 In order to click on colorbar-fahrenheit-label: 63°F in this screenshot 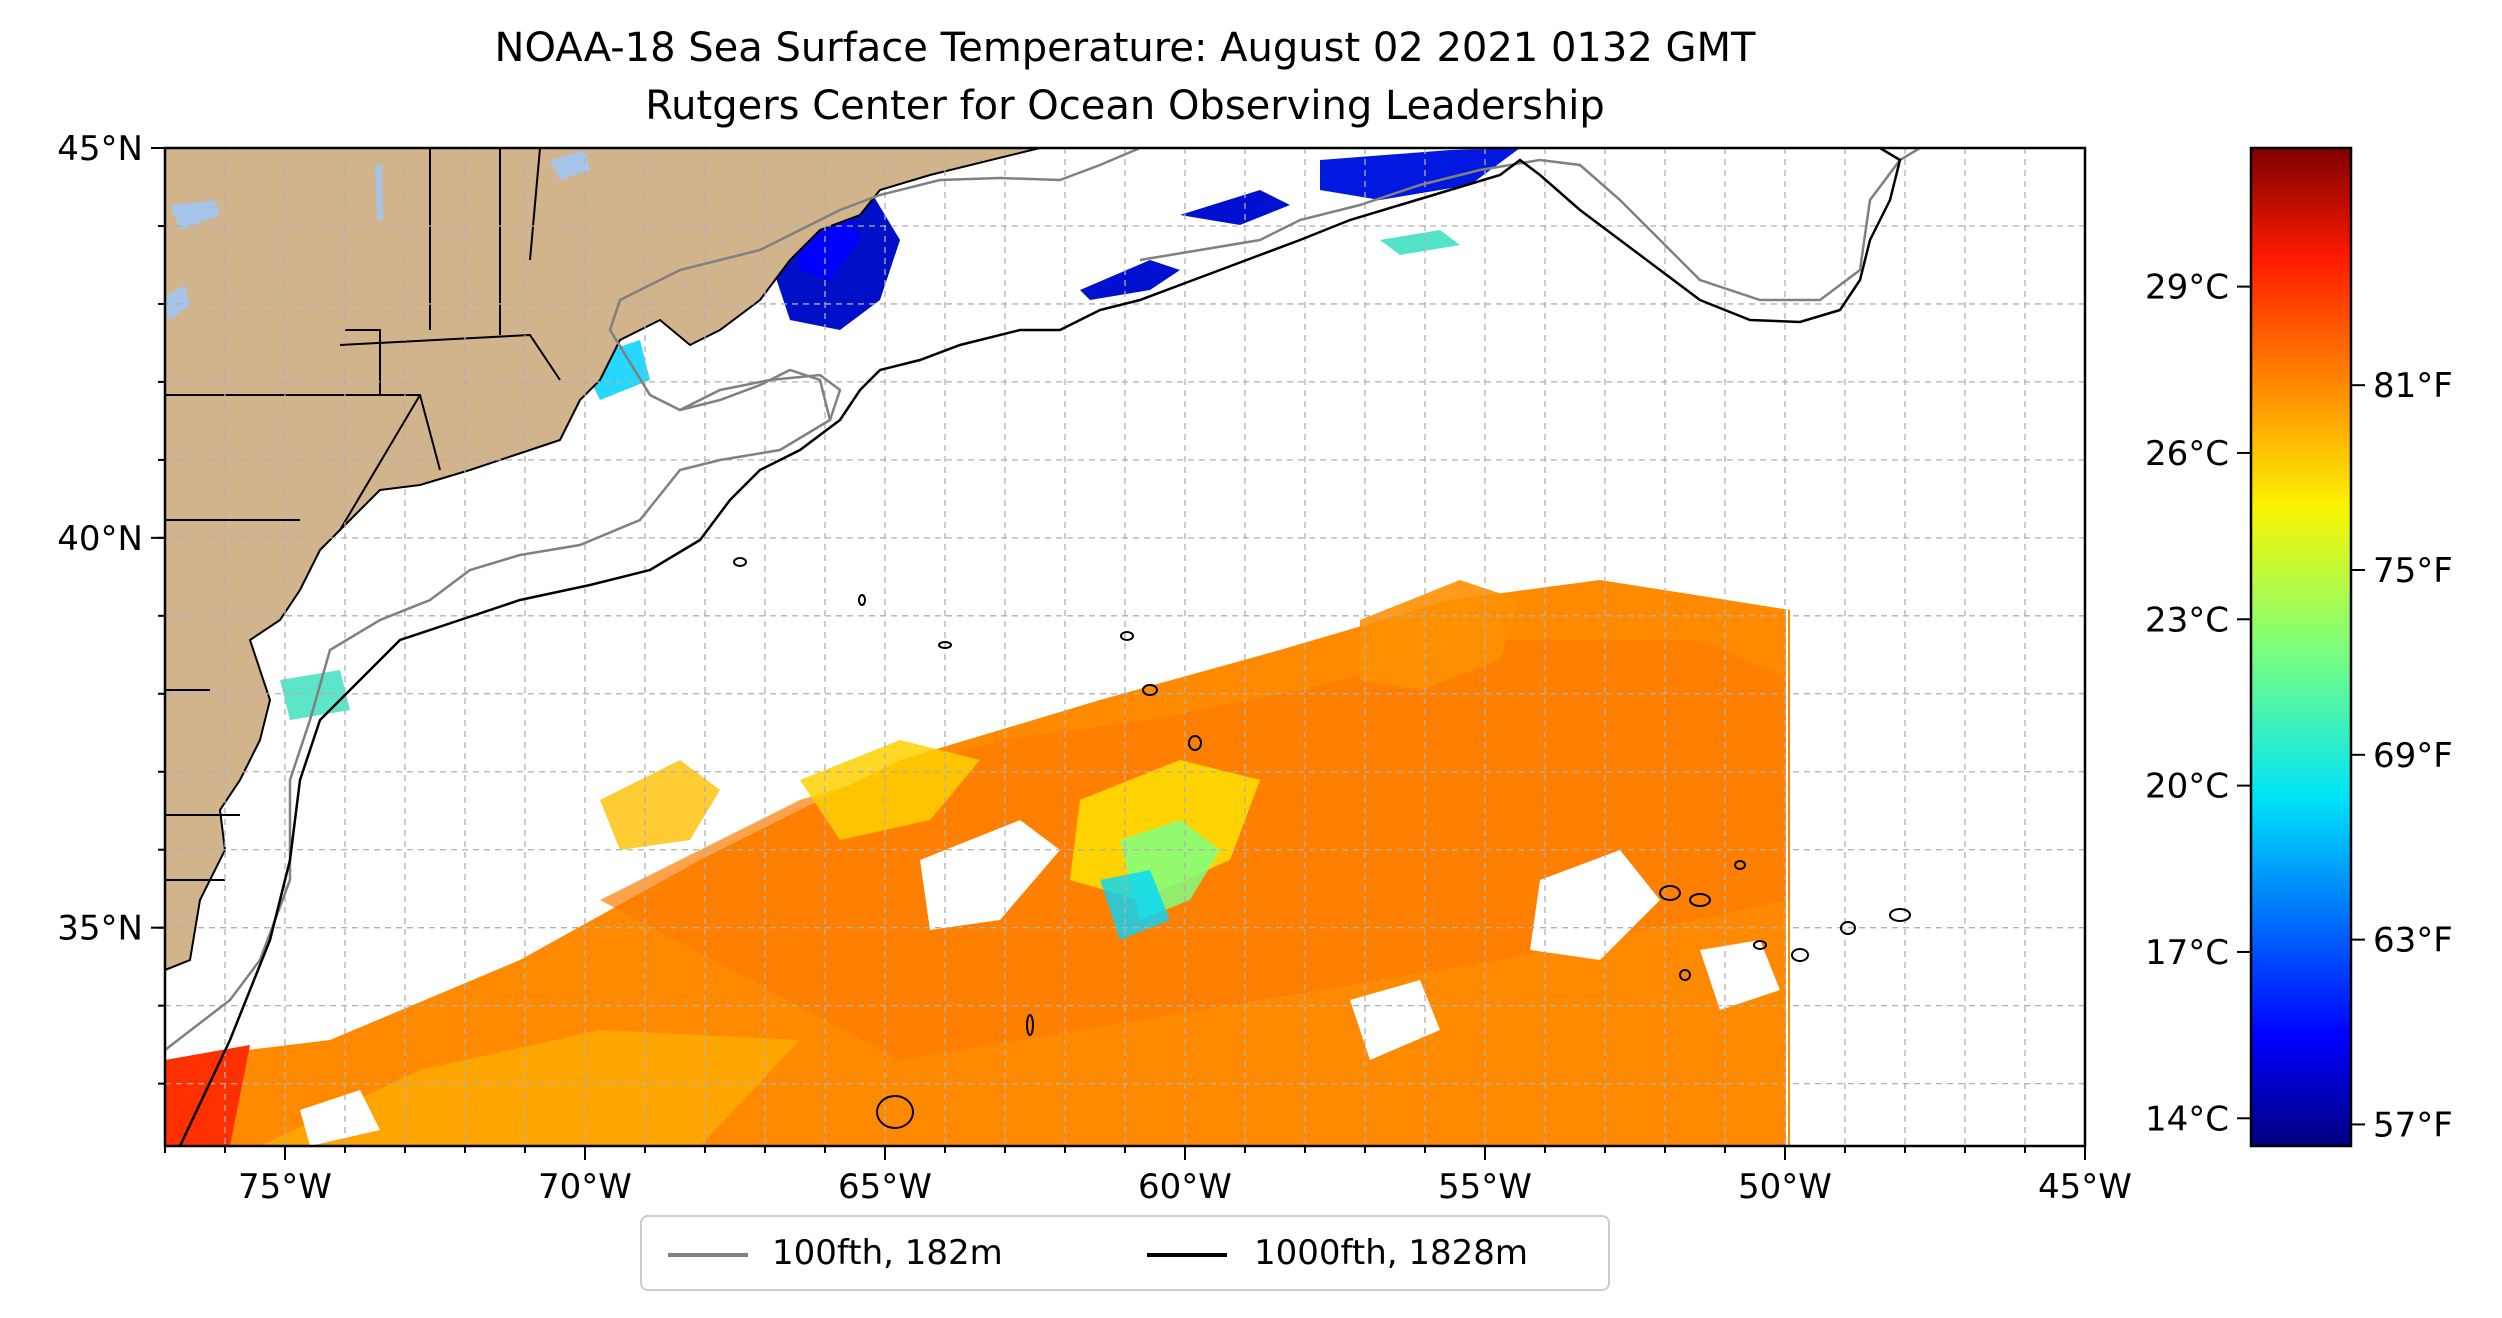, I will do `click(2413, 941)`.